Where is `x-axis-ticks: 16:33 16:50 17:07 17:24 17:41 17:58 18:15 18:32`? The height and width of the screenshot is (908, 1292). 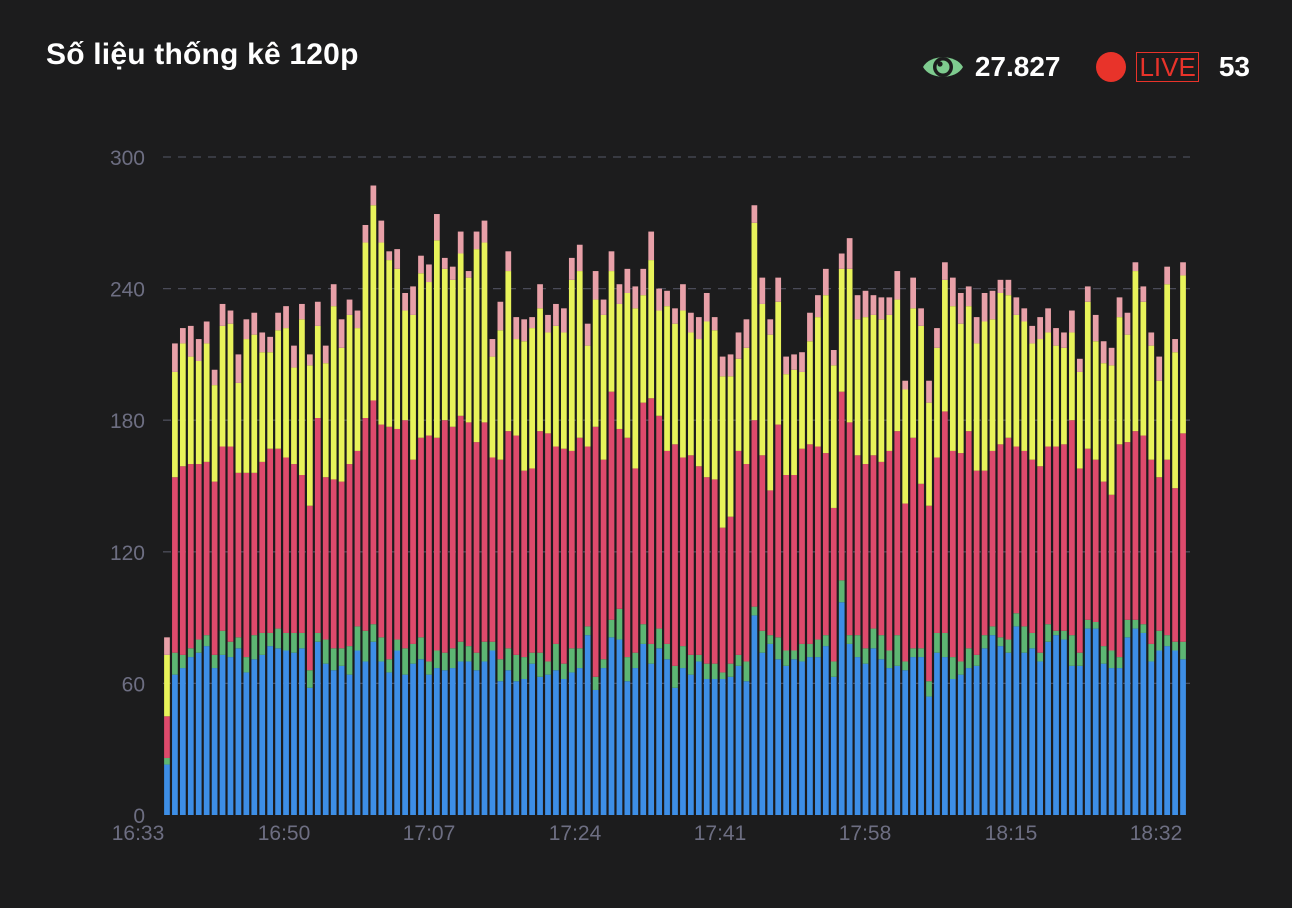 x-axis-ticks: 16:33 16:50 17:07 17:24 17:41 17:58 18:15 18:32 is located at coordinates (647, 833).